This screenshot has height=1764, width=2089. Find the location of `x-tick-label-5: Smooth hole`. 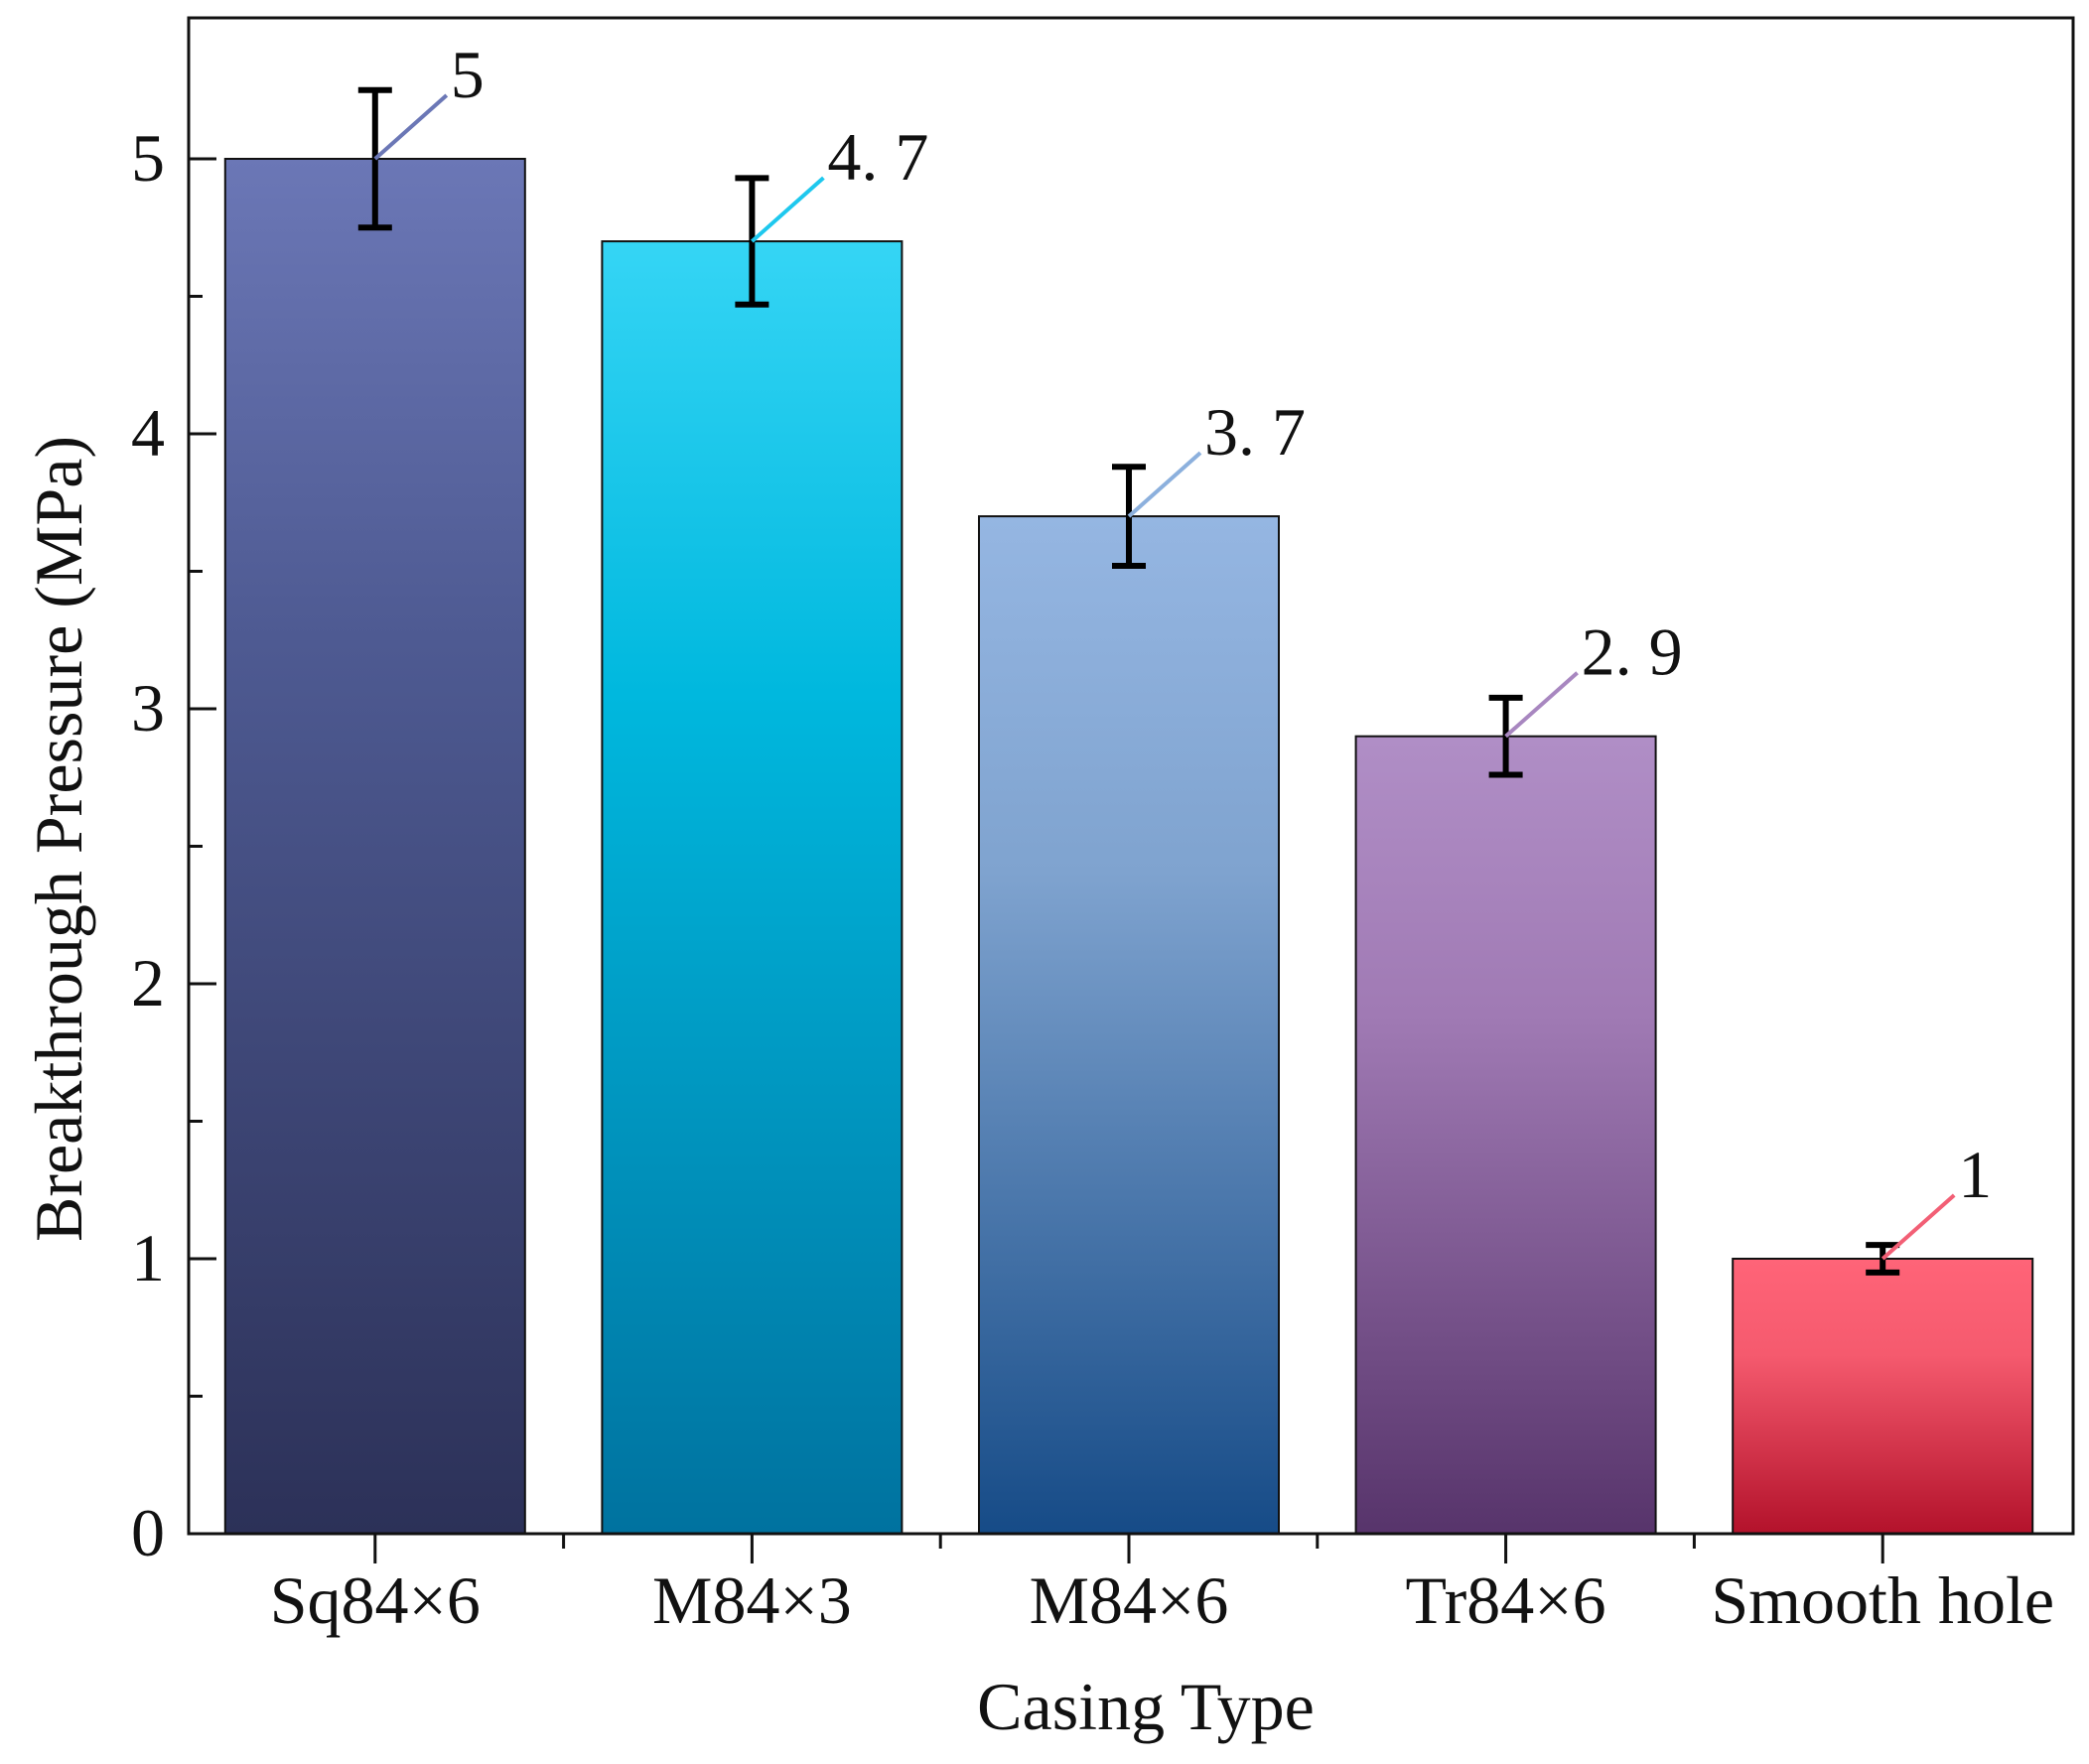

x-tick-label-5: Smooth hole is located at coordinates (1882, 1600).